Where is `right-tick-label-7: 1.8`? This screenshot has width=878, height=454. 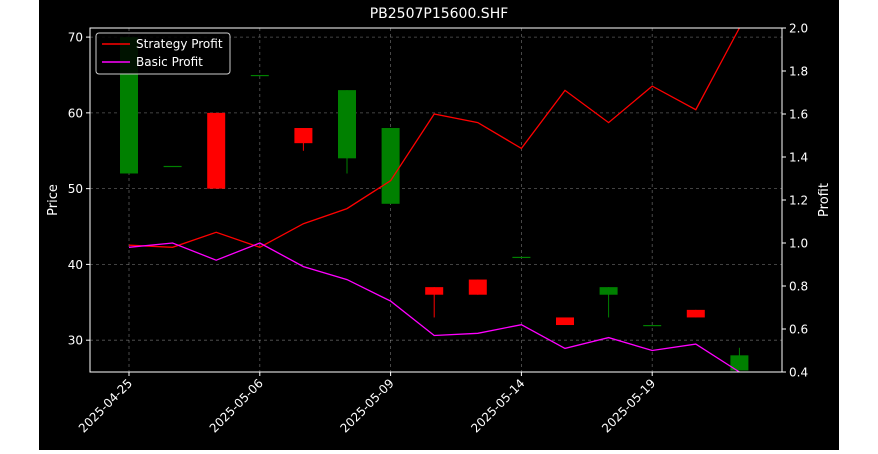 right-tick-label-7: 1.8 is located at coordinates (798, 72).